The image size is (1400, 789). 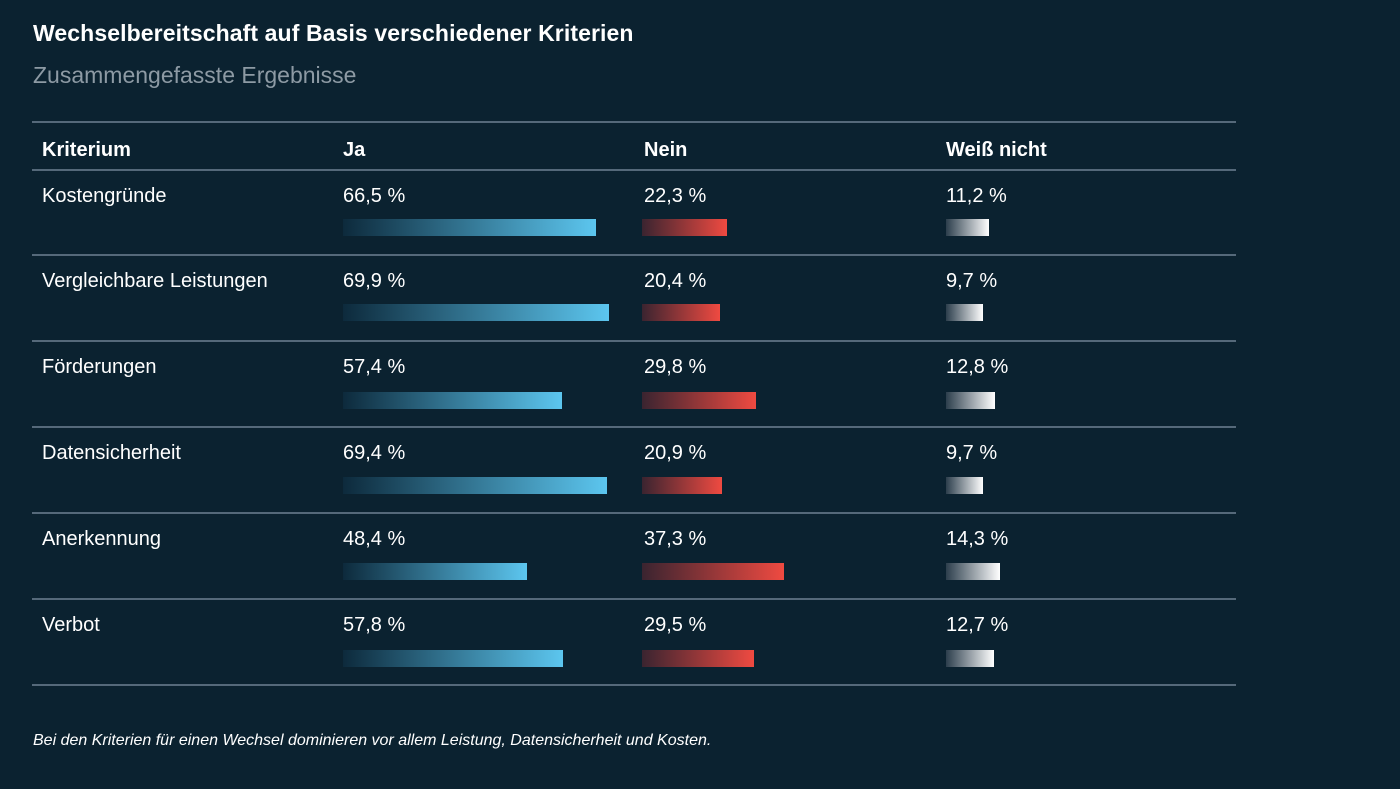 I want to click on value-label-nein: 37,3 %, so click(x=675, y=539).